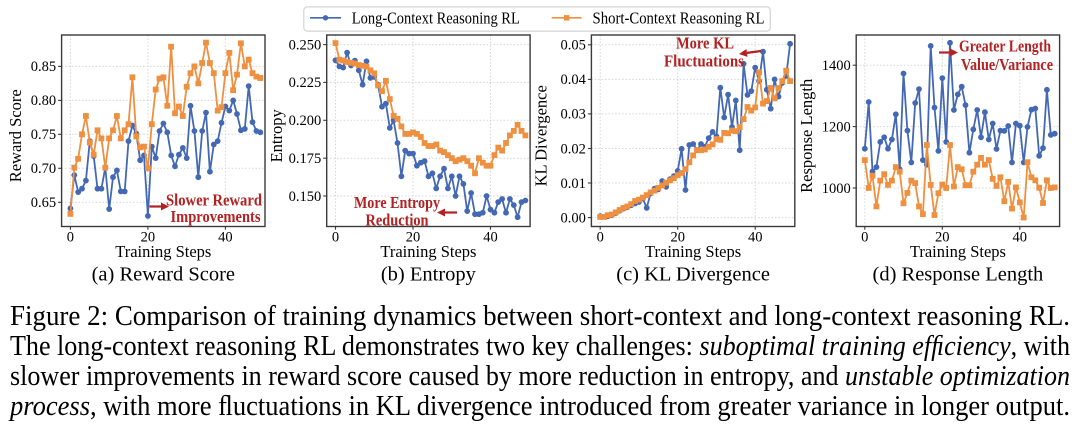  I want to click on svg-text: (a) Reward Score, so click(163, 275).